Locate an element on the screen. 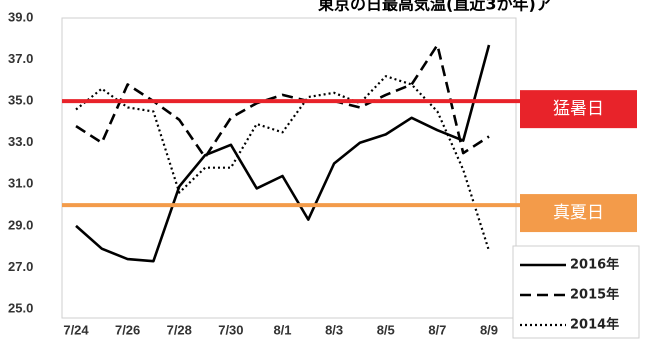  reference-badge-label: 猛暑日 is located at coordinates (578, 109).